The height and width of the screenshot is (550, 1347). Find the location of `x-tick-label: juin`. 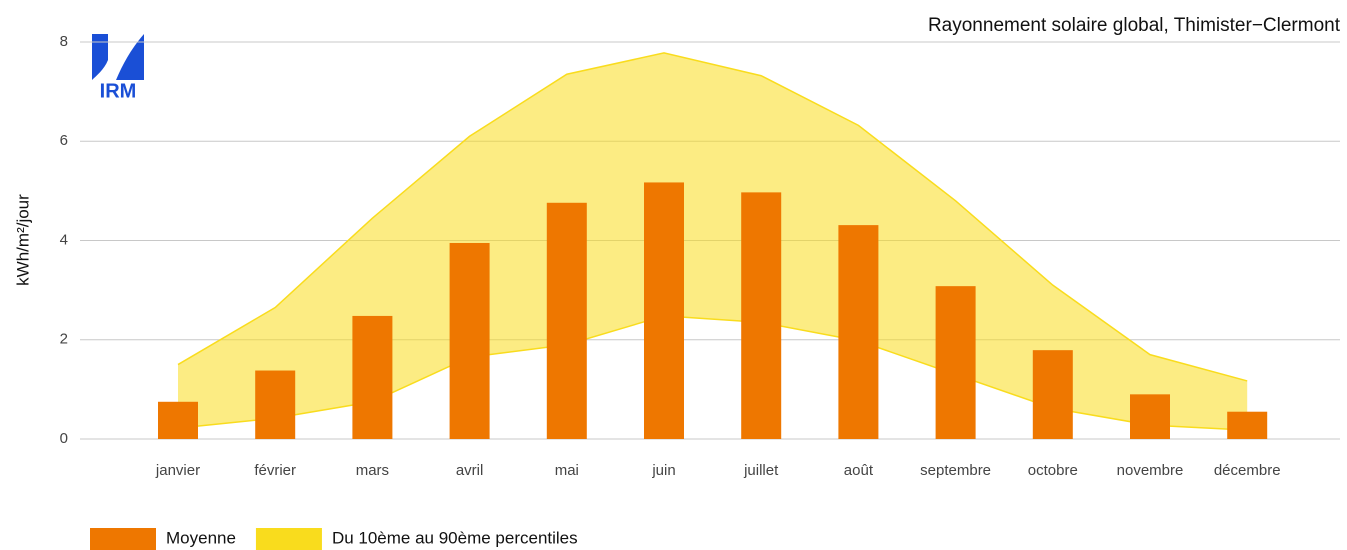

x-tick-label: juin is located at coordinates (663, 470).